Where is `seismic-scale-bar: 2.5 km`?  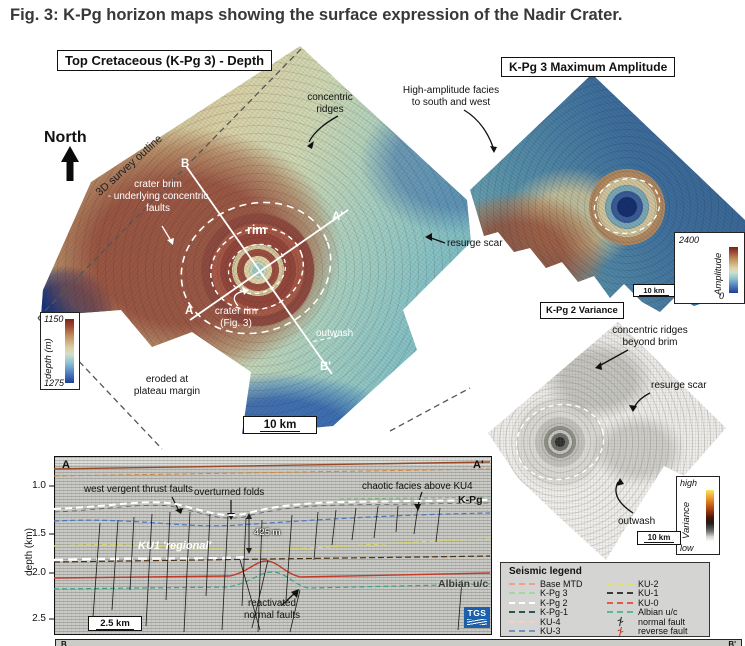
seismic-scale-bar: 2.5 km is located at coordinates (115, 623).